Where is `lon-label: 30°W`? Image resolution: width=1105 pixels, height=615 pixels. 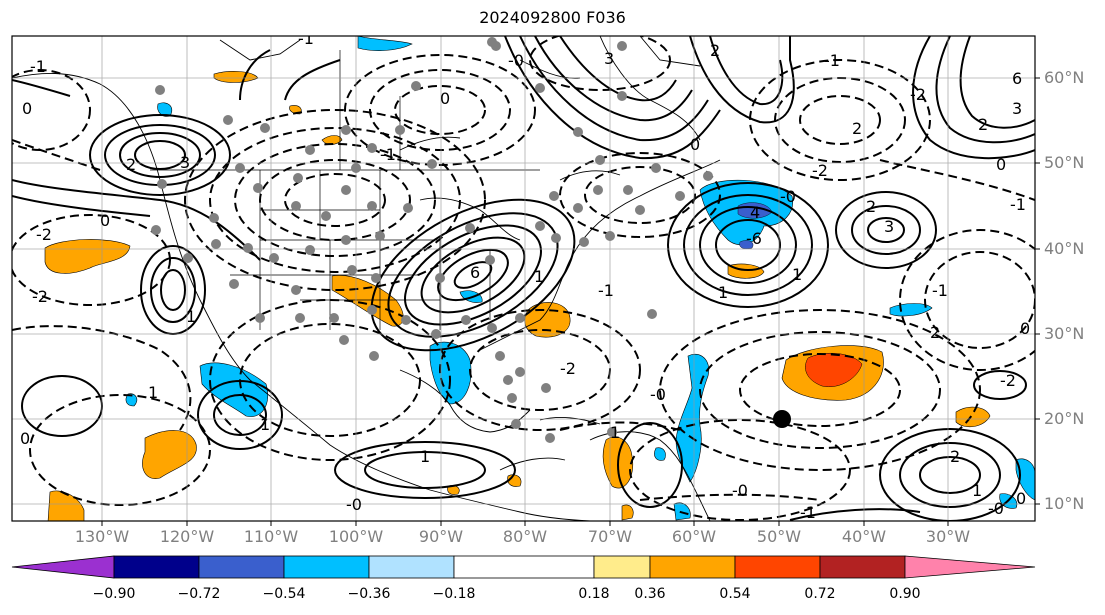 lon-label: 30°W is located at coordinates (948, 536).